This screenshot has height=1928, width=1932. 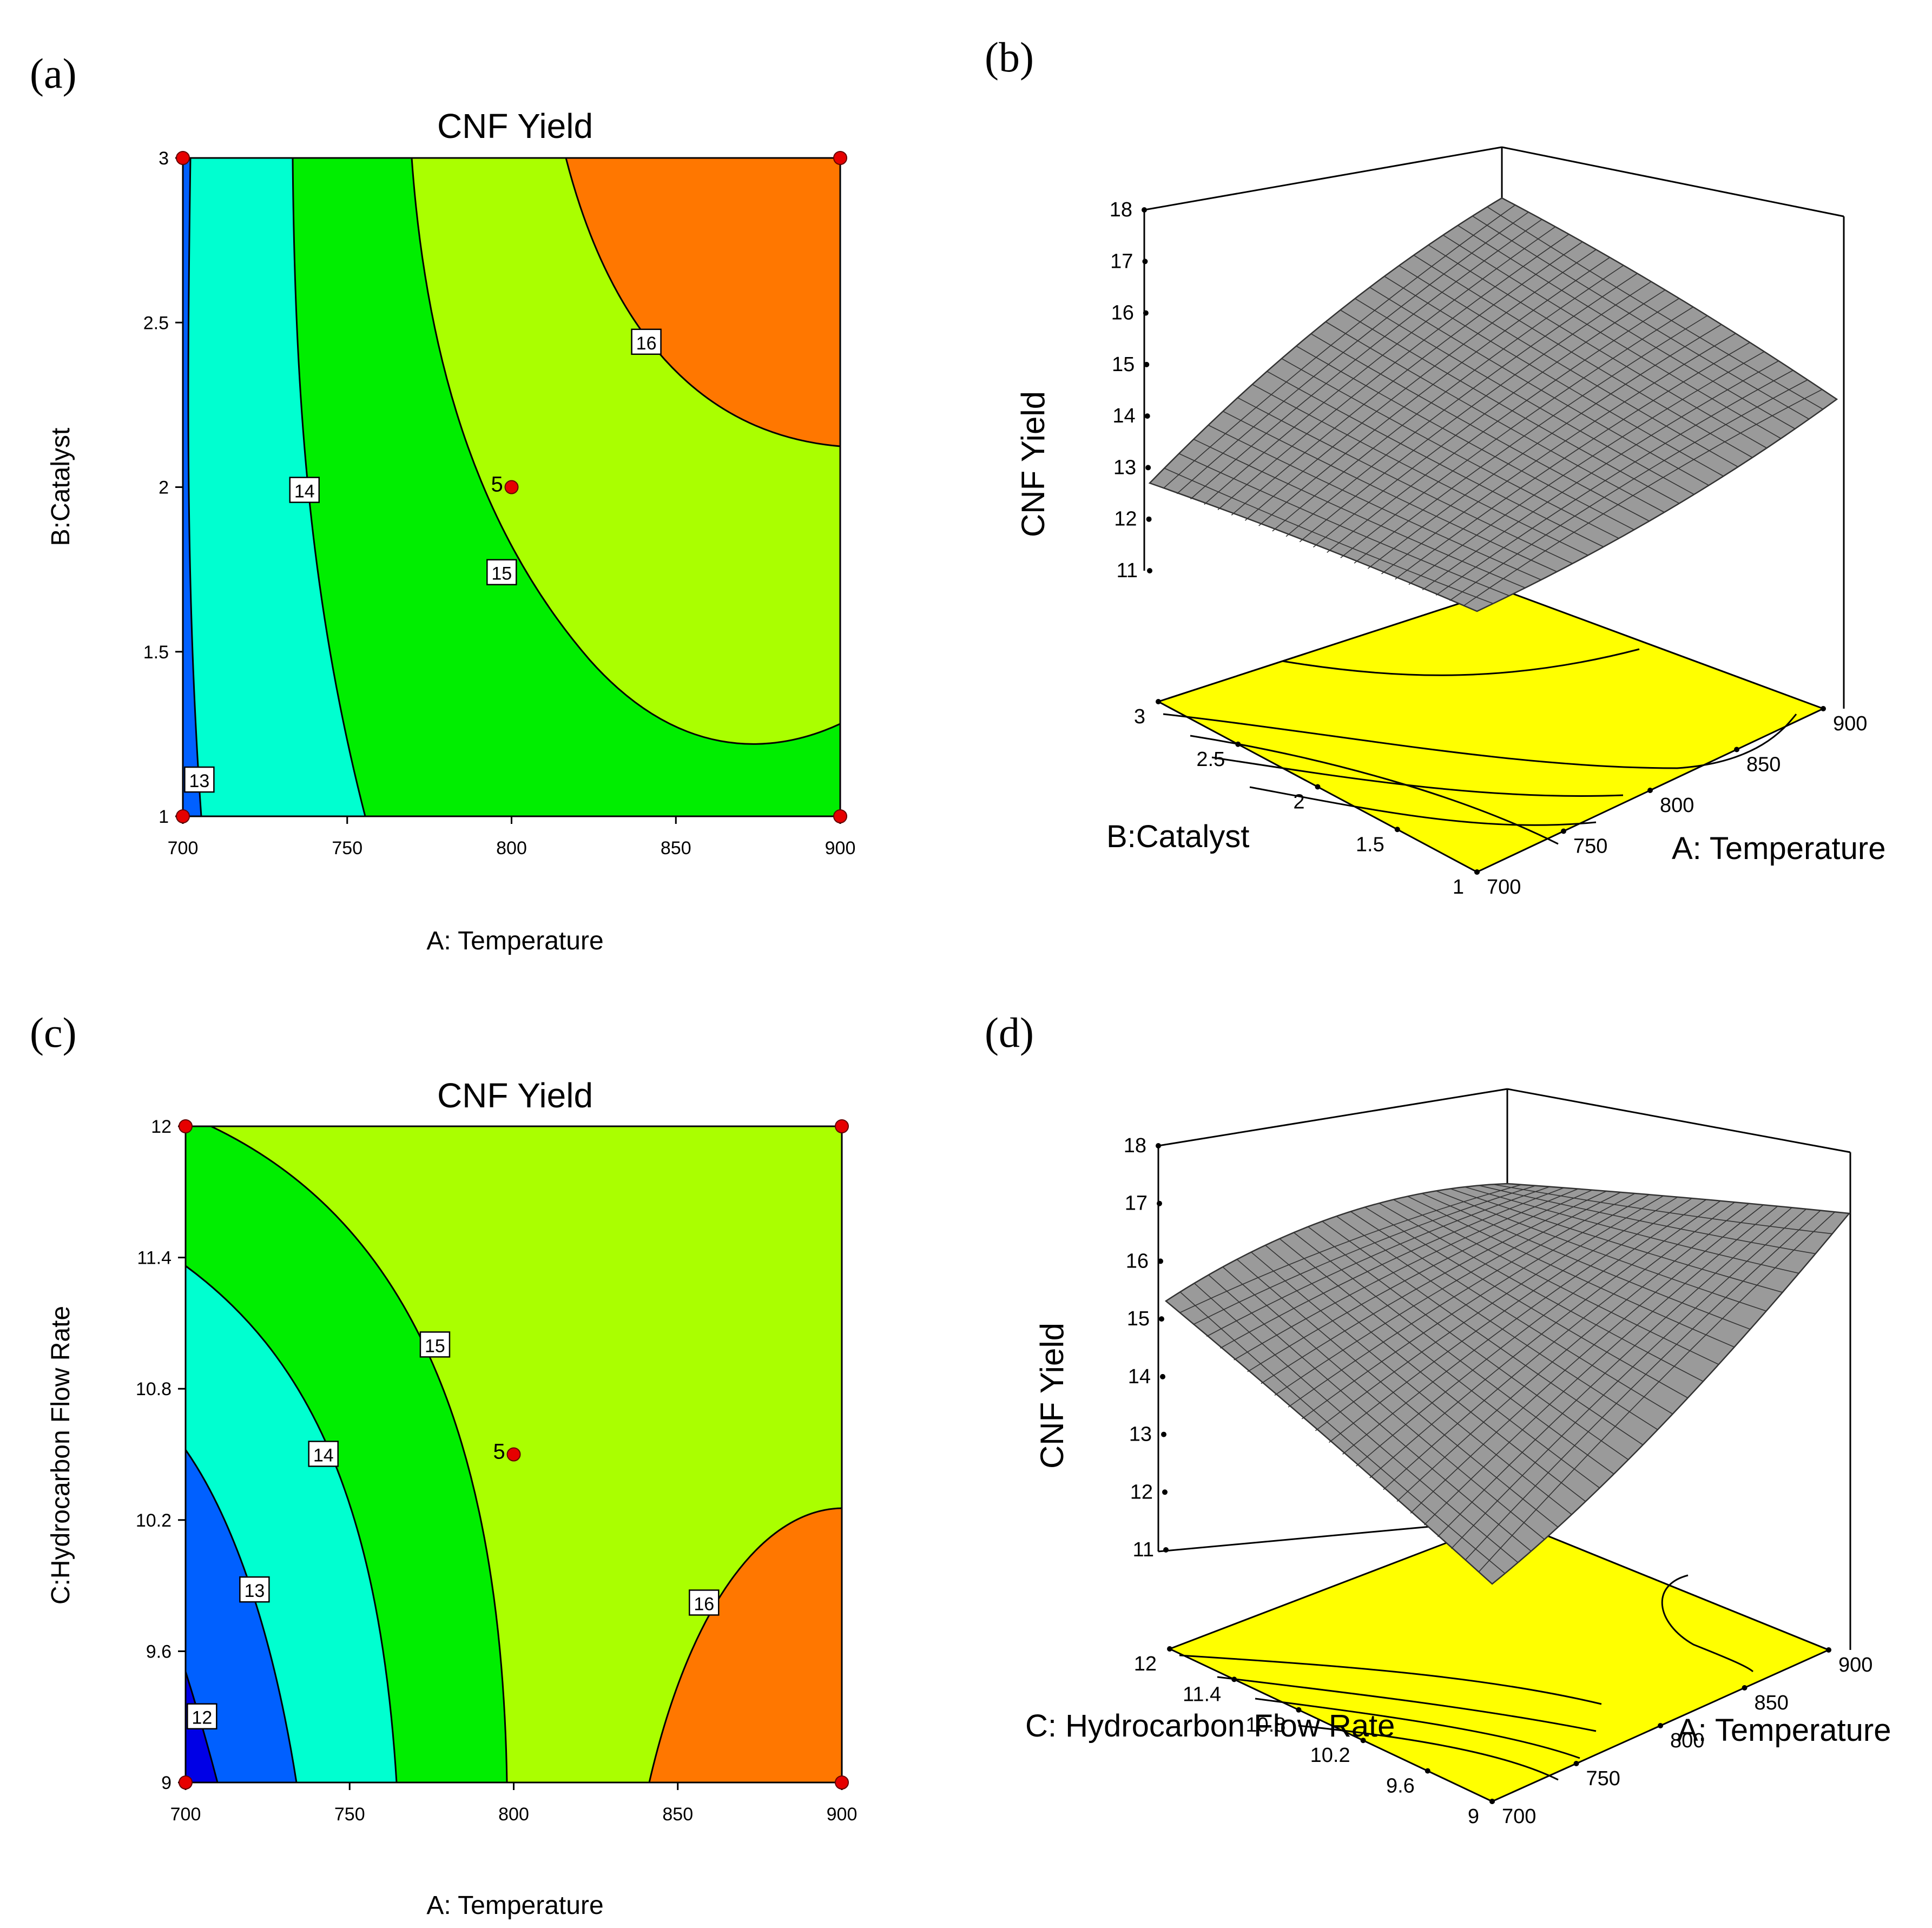 What do you see at coordinates (1142, 1492) in the screenshot?
I see `z-tick-label: 12` at bounding box center [1142, 1492].